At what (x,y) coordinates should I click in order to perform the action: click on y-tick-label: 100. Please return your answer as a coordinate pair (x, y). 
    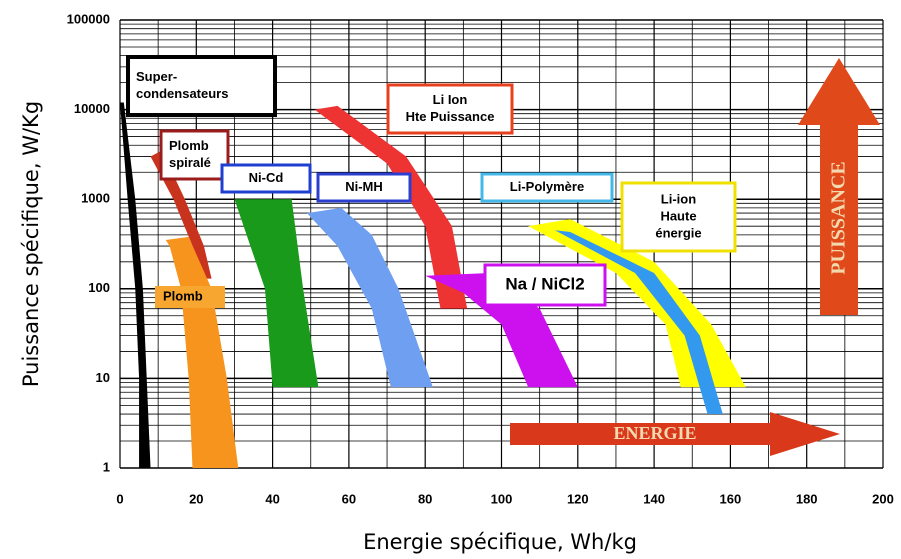
    Looking at the image, I should click on (99, 287).